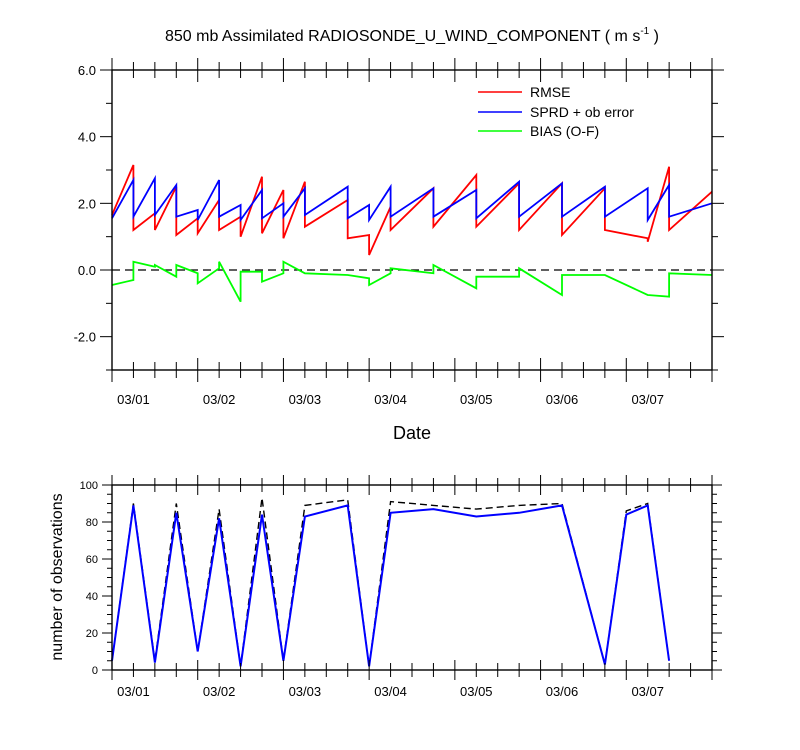 The width and height of the screenshot is (800, 750). Describe the element at coordinates (87, 270) in the screenshot. I see `top-y-tick-label: 0.0` at that location.